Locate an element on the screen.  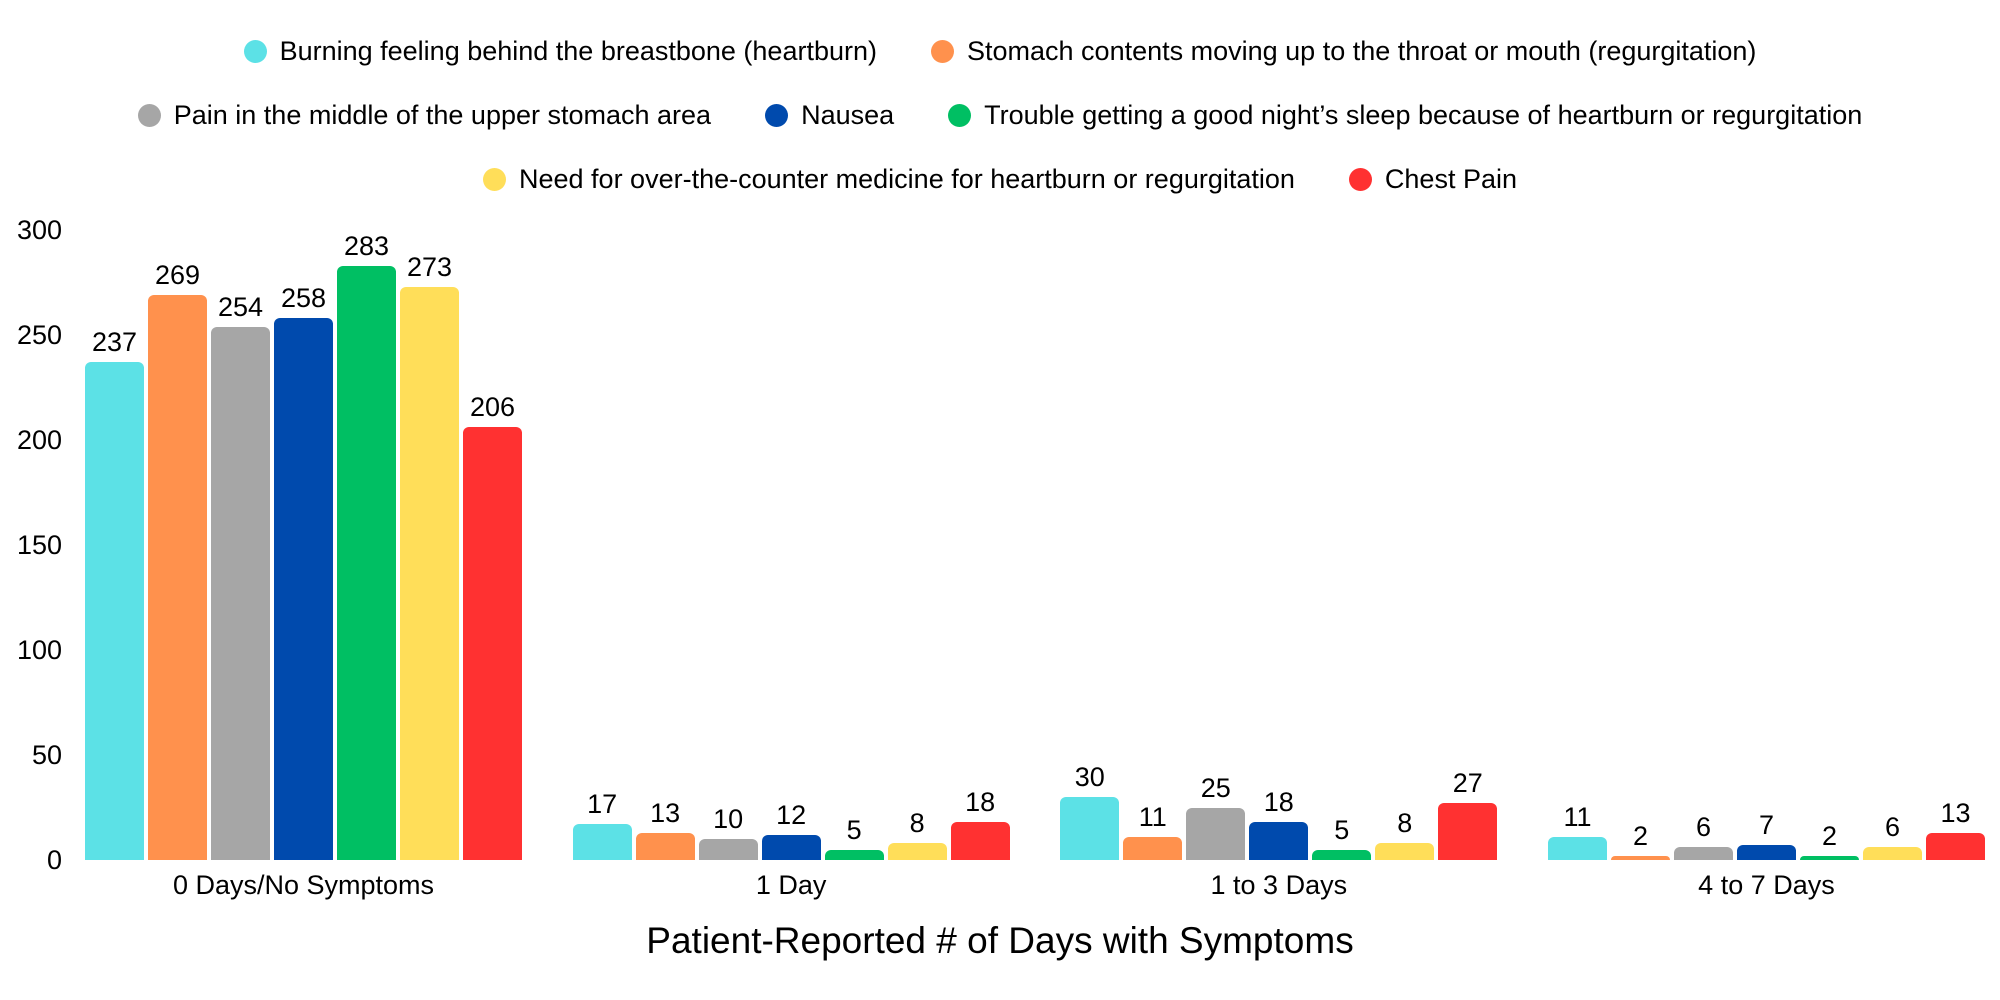
bar-value-label: 30 is located at coordinates (1089, 777).